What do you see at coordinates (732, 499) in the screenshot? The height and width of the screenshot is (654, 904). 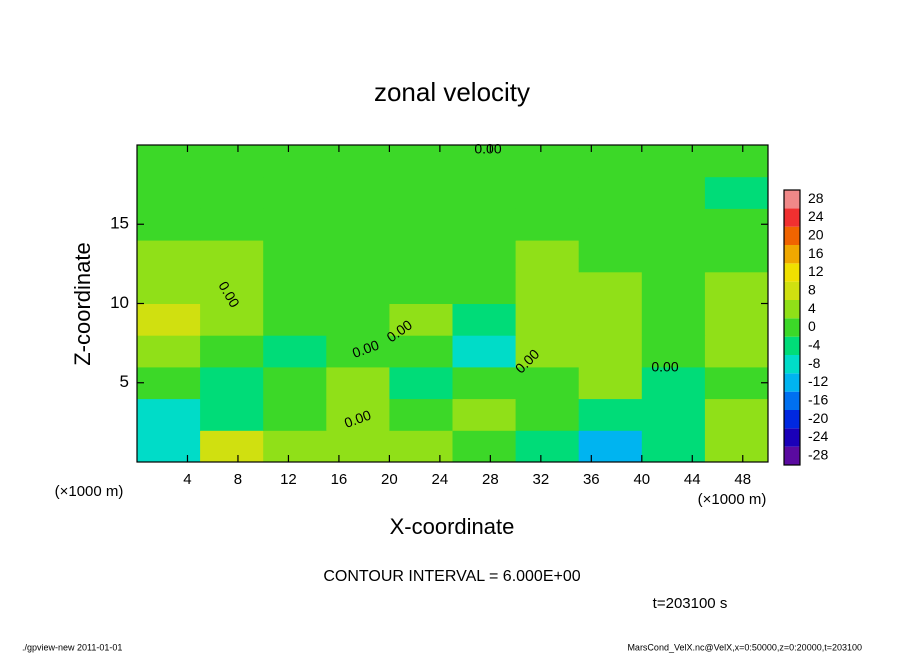 I see `x-unit: (×1000 m)` at bounding box center [732, 499].